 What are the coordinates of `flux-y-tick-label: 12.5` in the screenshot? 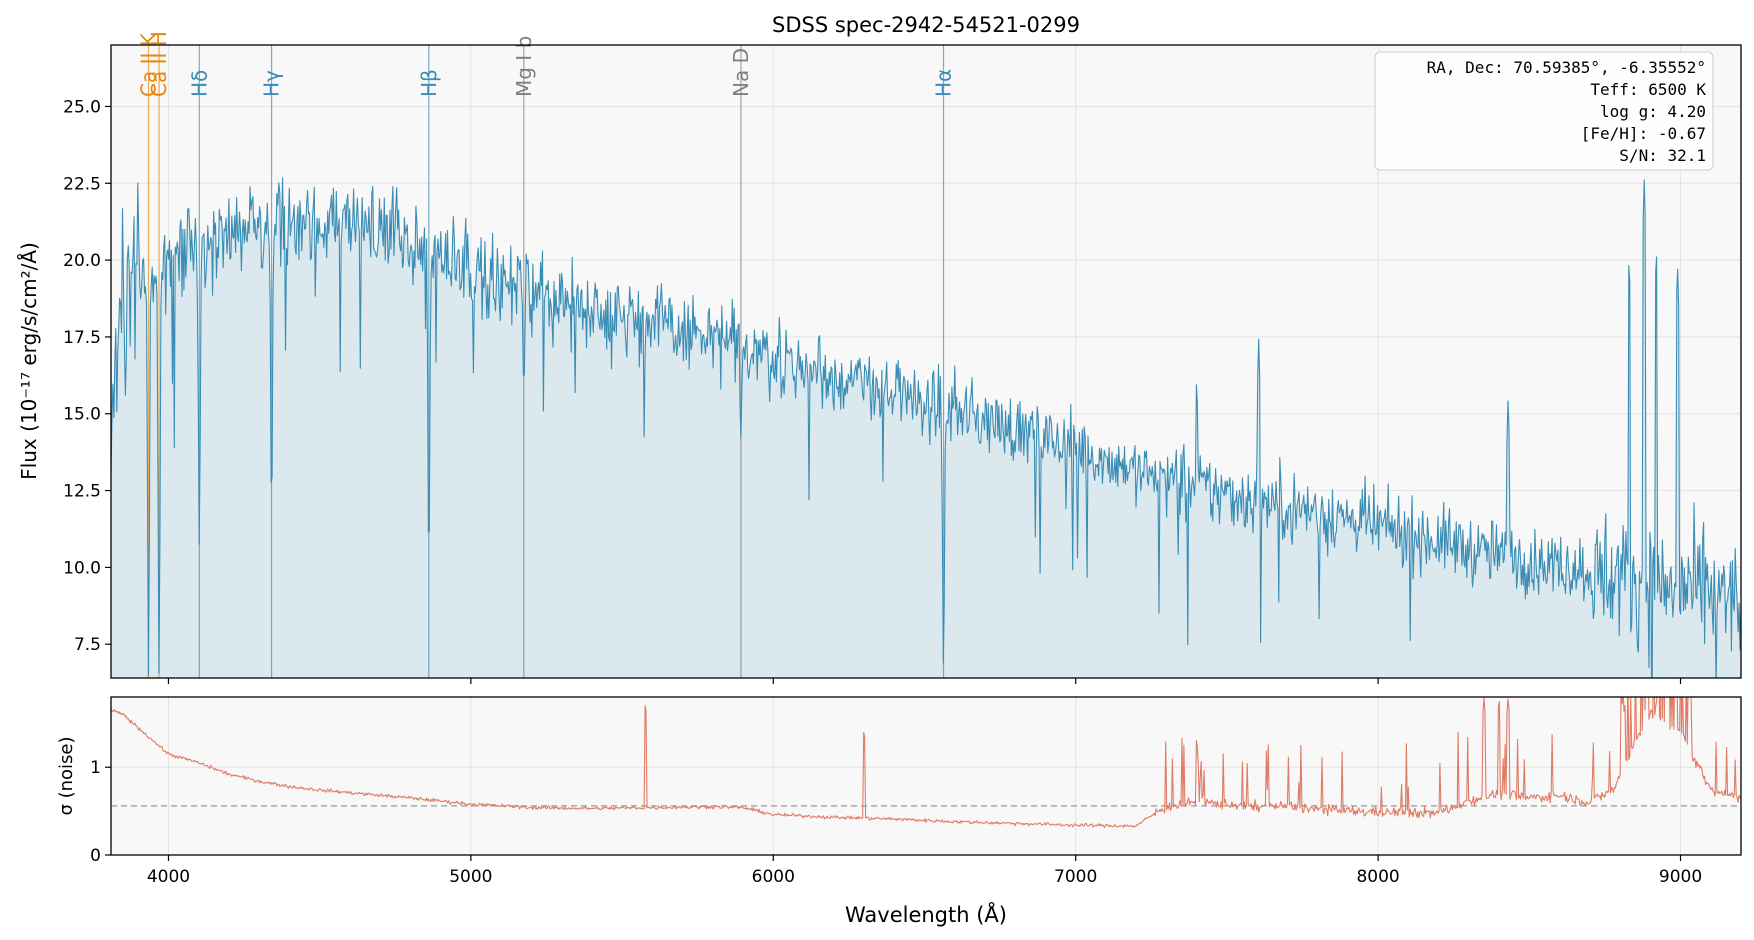 It's located at (82, 492).